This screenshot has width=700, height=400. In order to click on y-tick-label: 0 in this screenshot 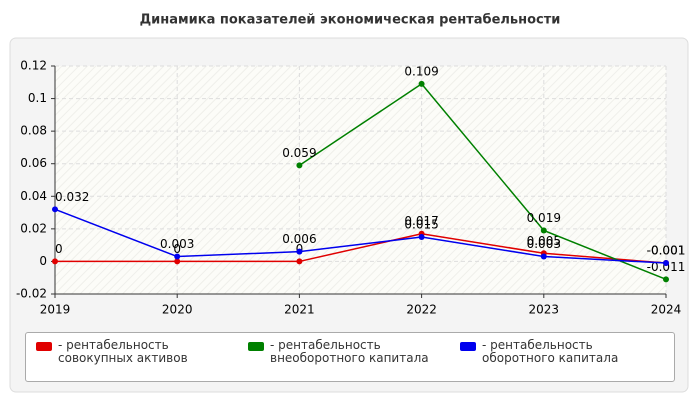, I will do `click(43, 261)`.